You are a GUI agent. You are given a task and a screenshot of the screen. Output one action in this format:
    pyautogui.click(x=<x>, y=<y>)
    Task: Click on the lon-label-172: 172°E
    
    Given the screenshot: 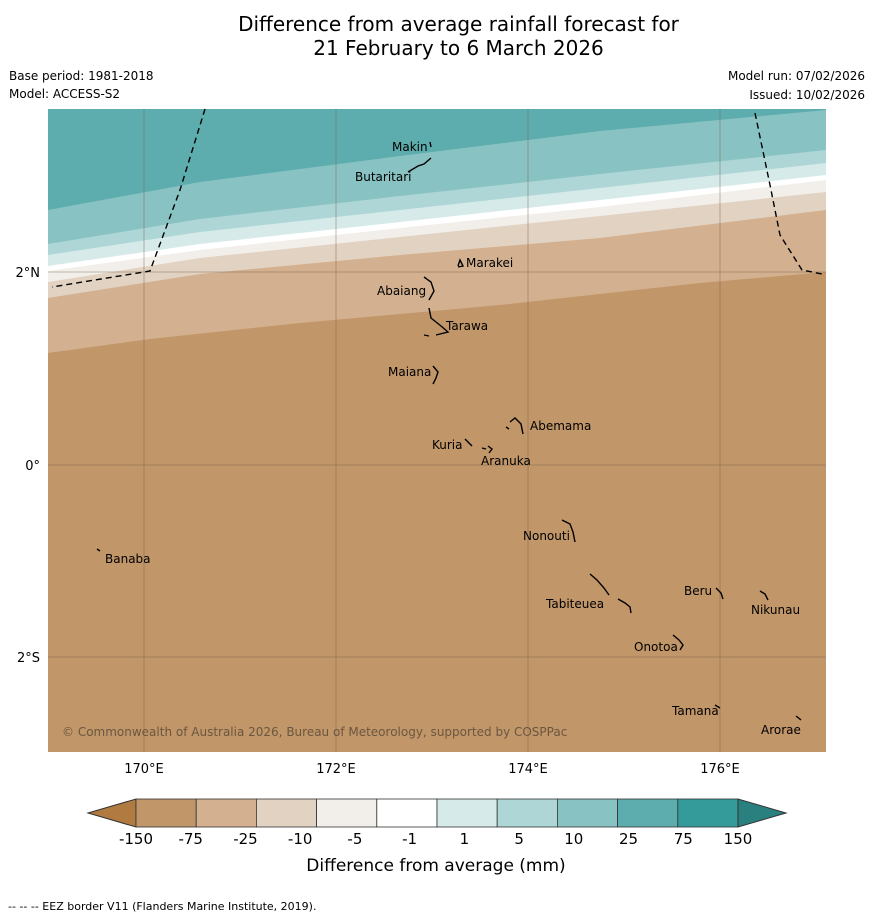 What is the action you would take?
    pyautogui.click(x=336, y=769)
    